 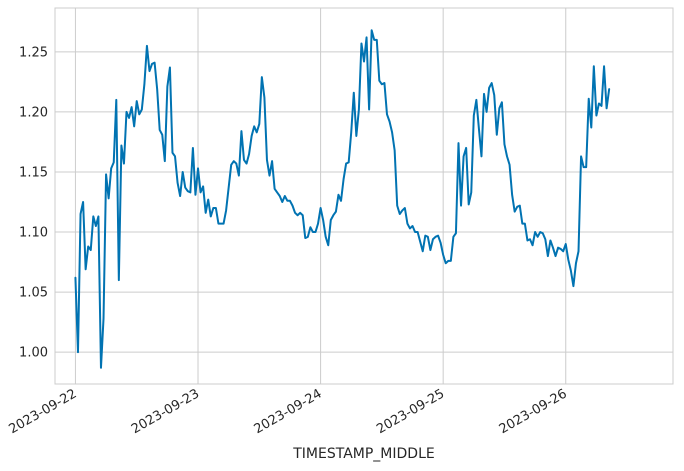 What do you see at coordinates (410, 411) in the screenshot?
I see `x-tick-label-3: 2023-09-25` at bounding box center [410, 411].